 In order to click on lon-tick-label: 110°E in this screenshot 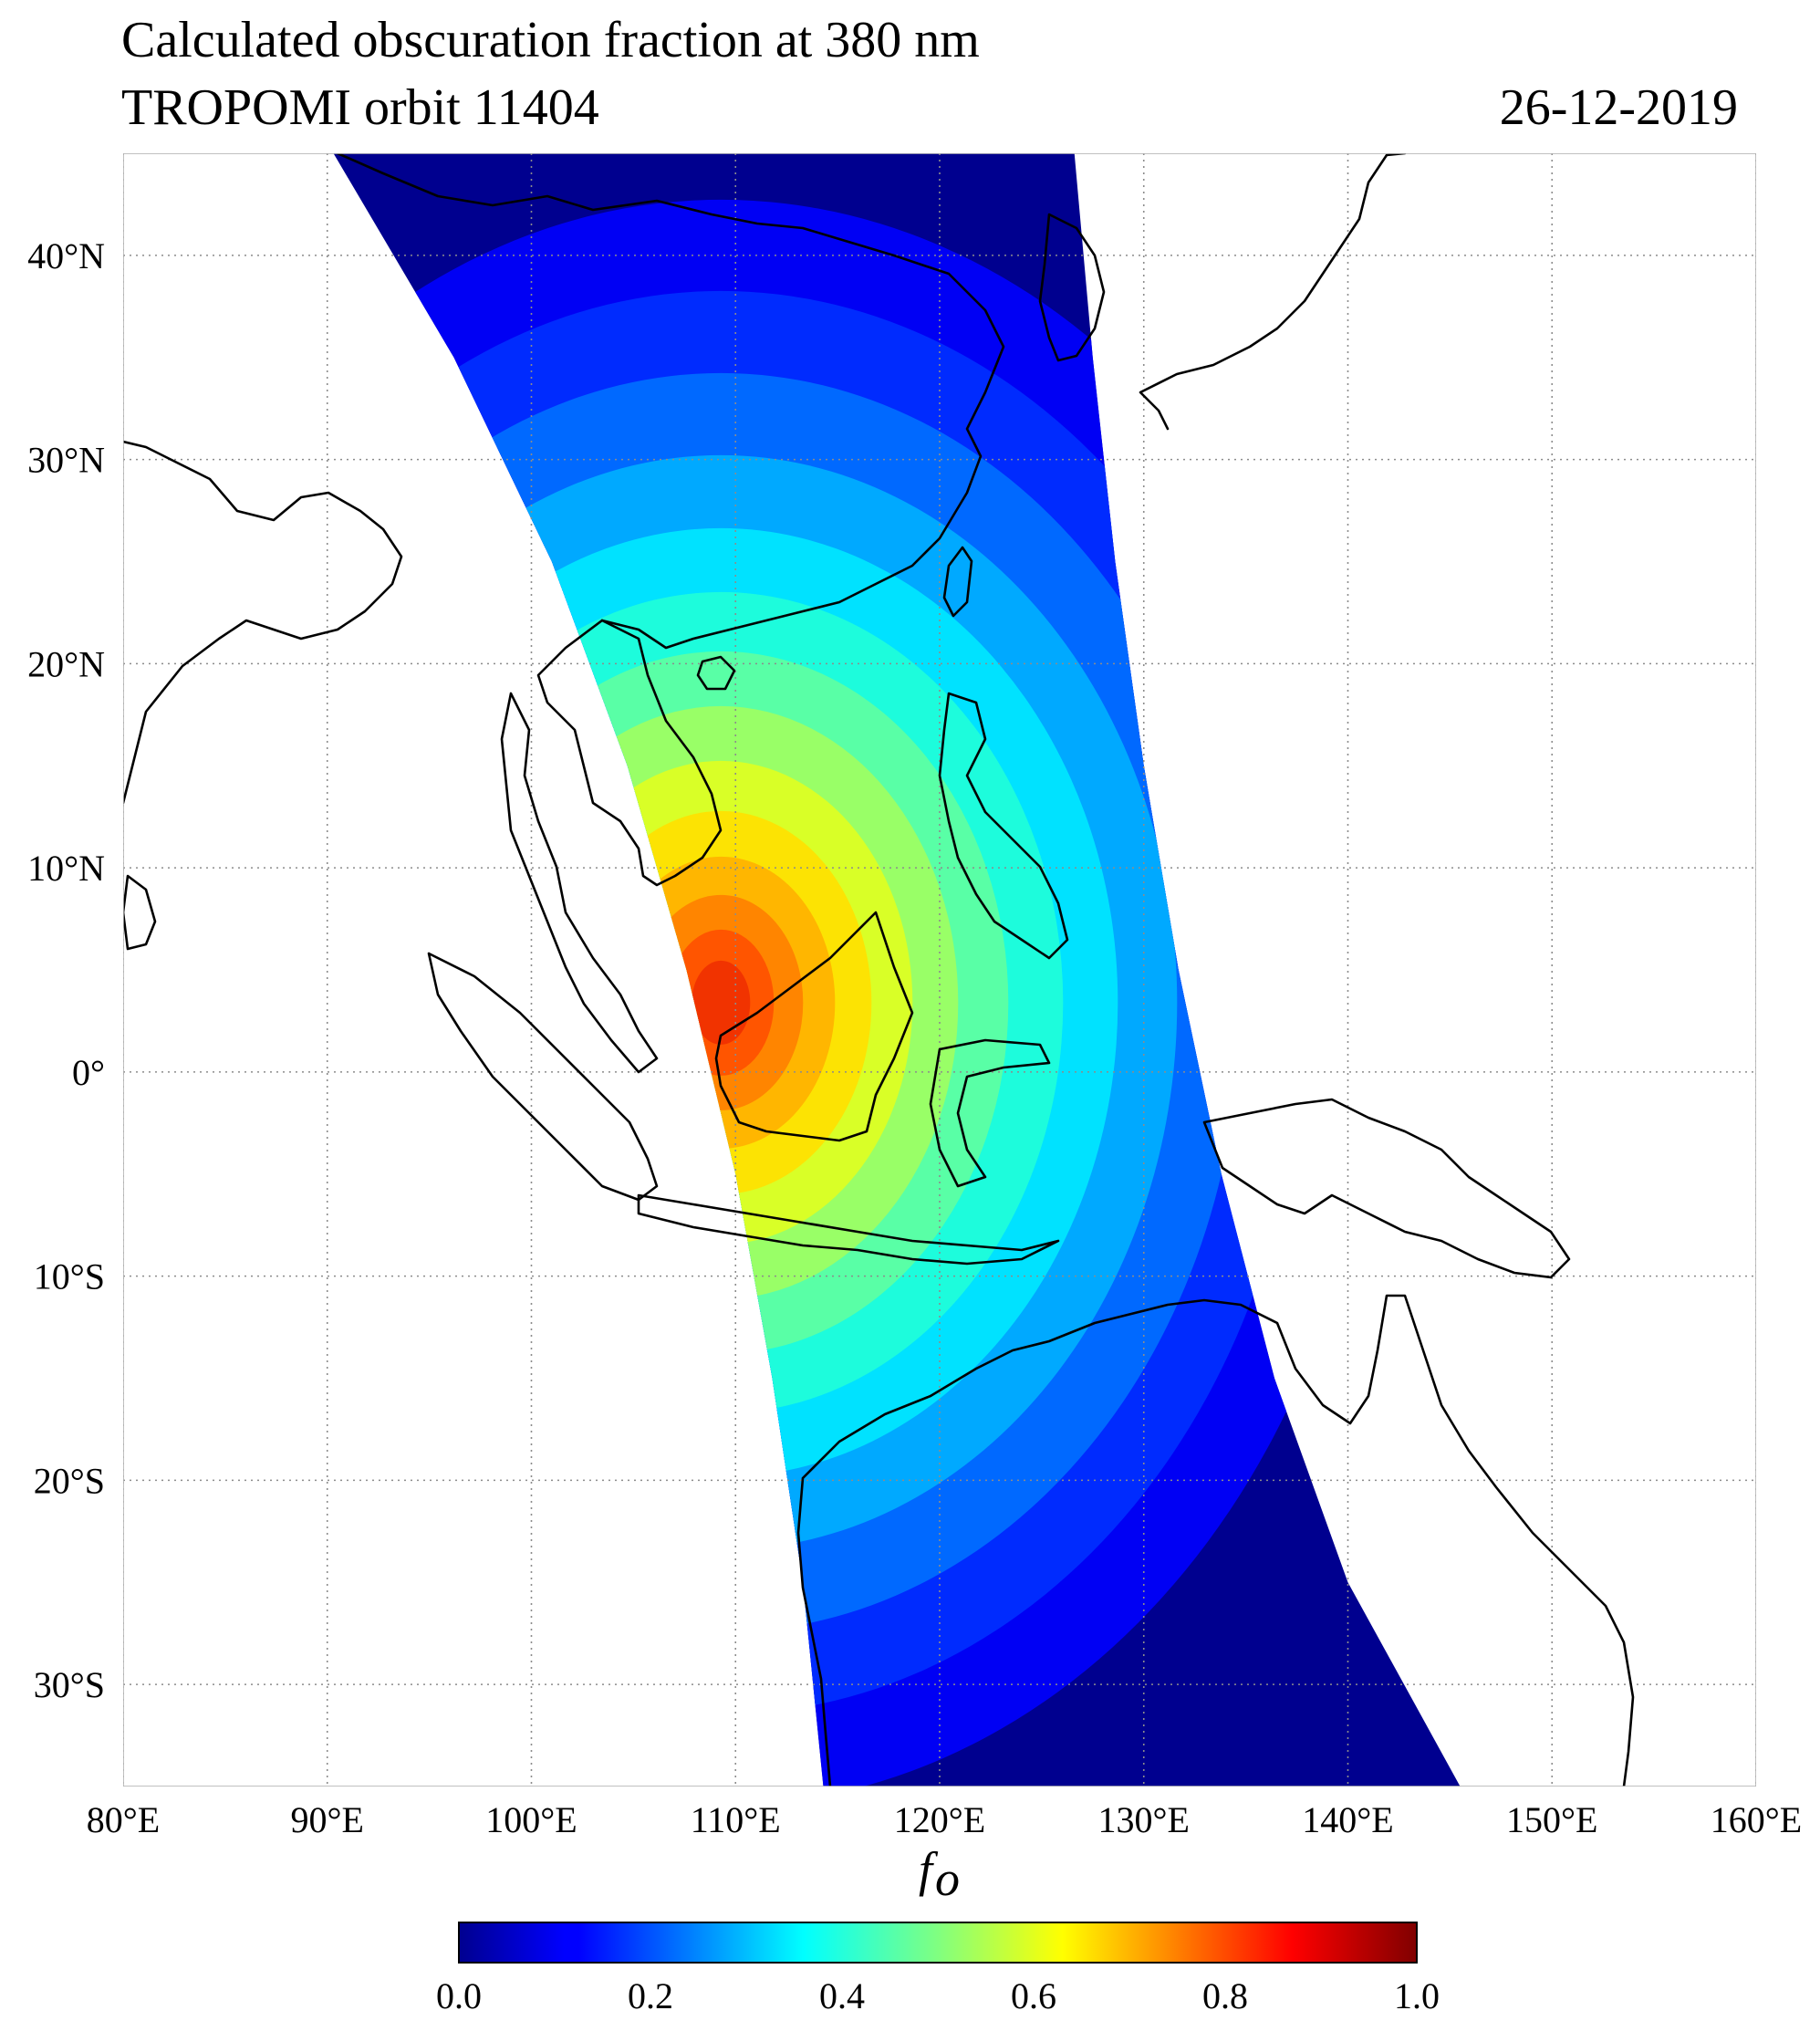, I will do `click(736, 1819)`.